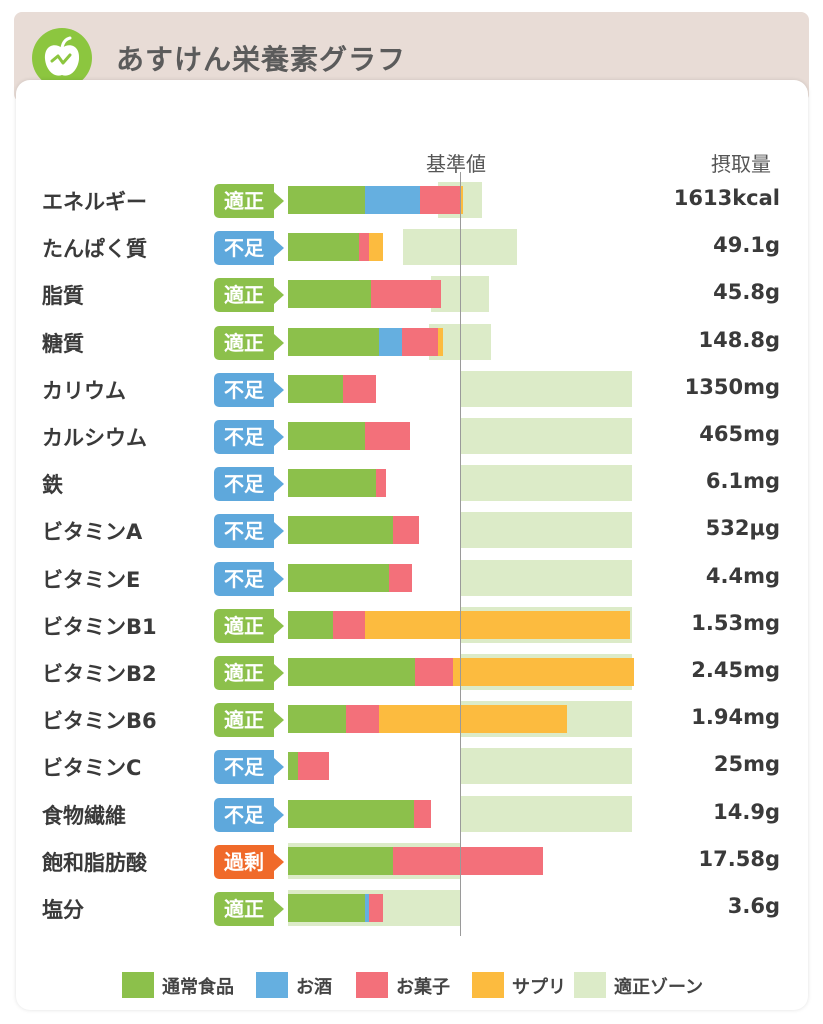 The width and height of the screenshot is (823, 1024). What do you see at coordinates (99, 626) in the screenshot?
I see `nutrient-label: ビタミンB1` at bounding box center [99, 626].